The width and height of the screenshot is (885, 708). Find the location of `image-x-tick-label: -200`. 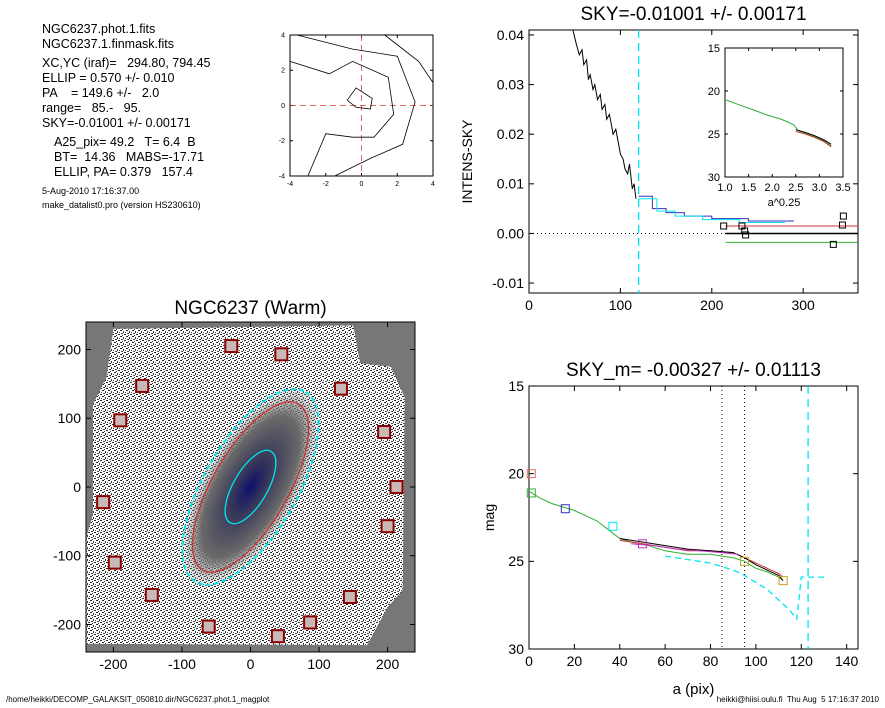

image-x-tick-label: -200 is located at coordinates (113, 664).